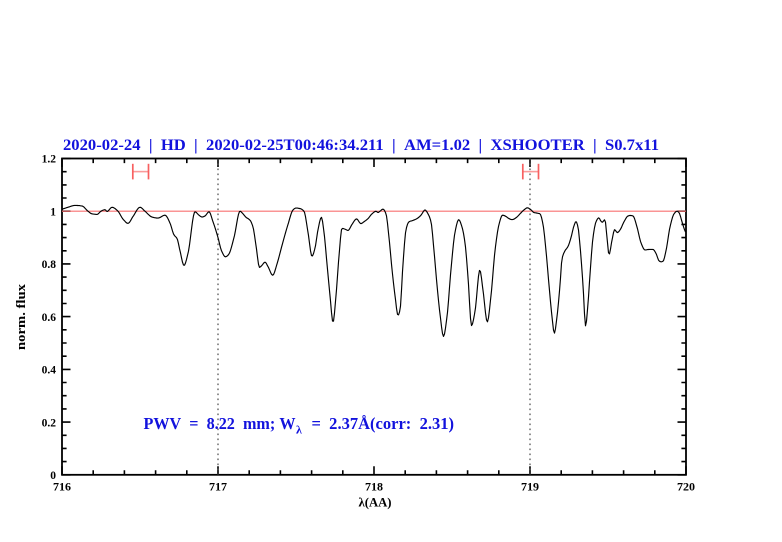  Describe the element at coordinates (220, 423) in the screenshot. I see `svg-text: PWV = 8.22 mm; W` at that location.